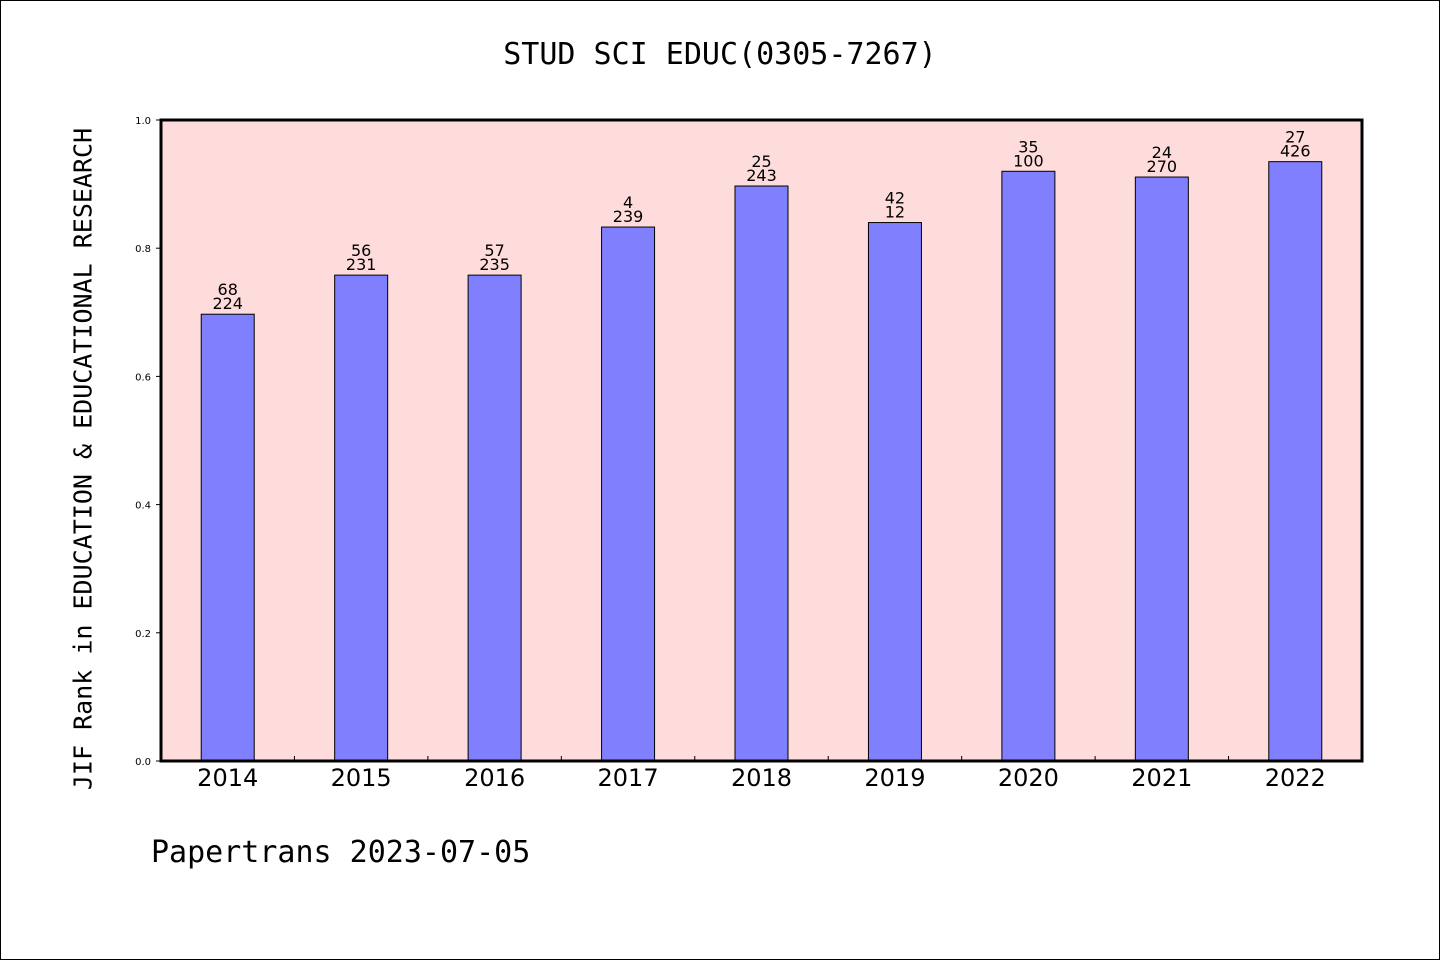 This screenshot has width=1440, height=960. I want to click on x-tick-label: 2018, so click(761, 778).